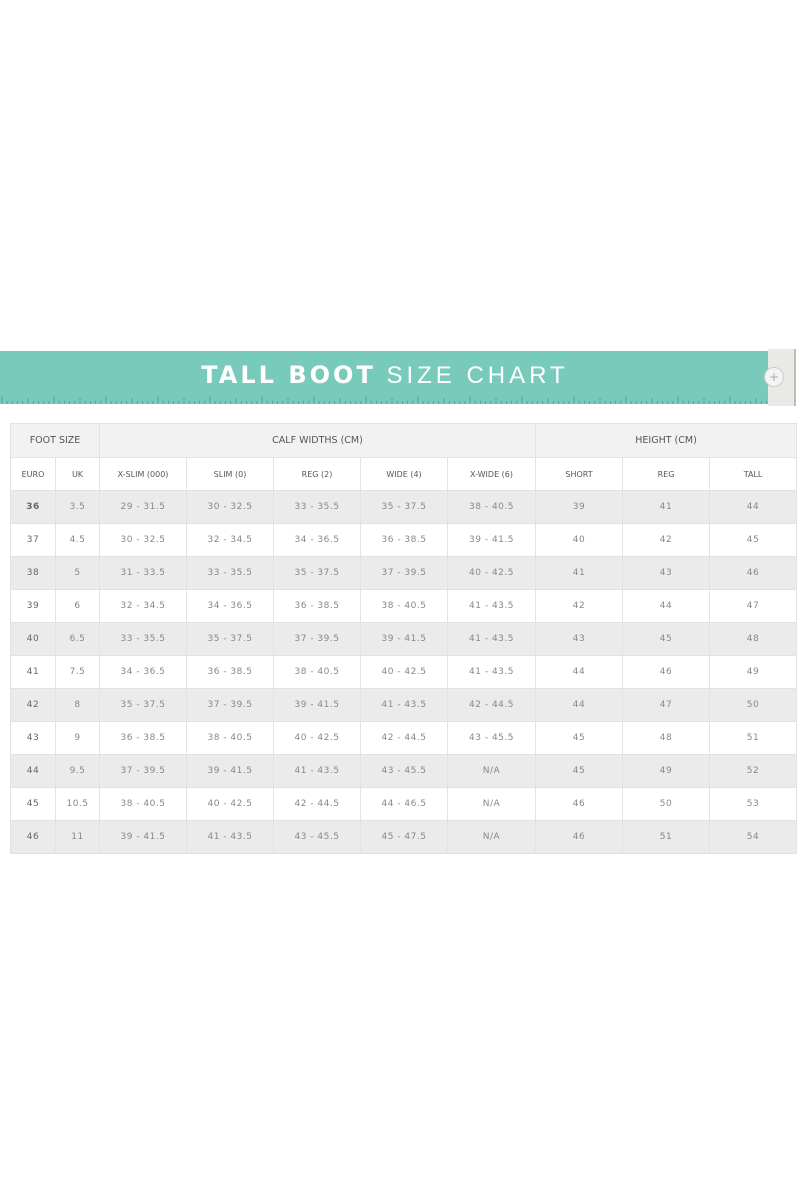 Image resolution: width=800 pixels, height=1200 pixels. I want to click on table-cell: 7.5, so click(77, 672).